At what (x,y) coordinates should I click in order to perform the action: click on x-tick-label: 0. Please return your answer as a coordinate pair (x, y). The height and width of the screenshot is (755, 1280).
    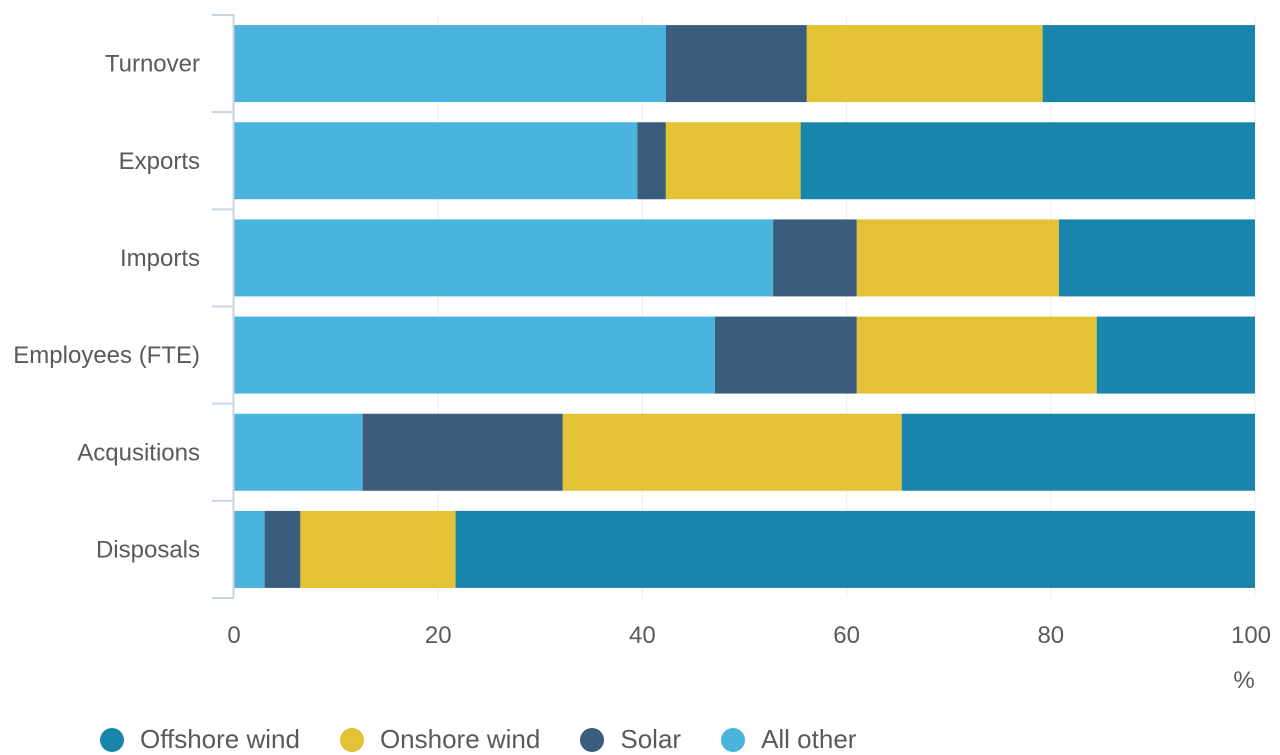
    Looking at the image, I should click on (233, 635).